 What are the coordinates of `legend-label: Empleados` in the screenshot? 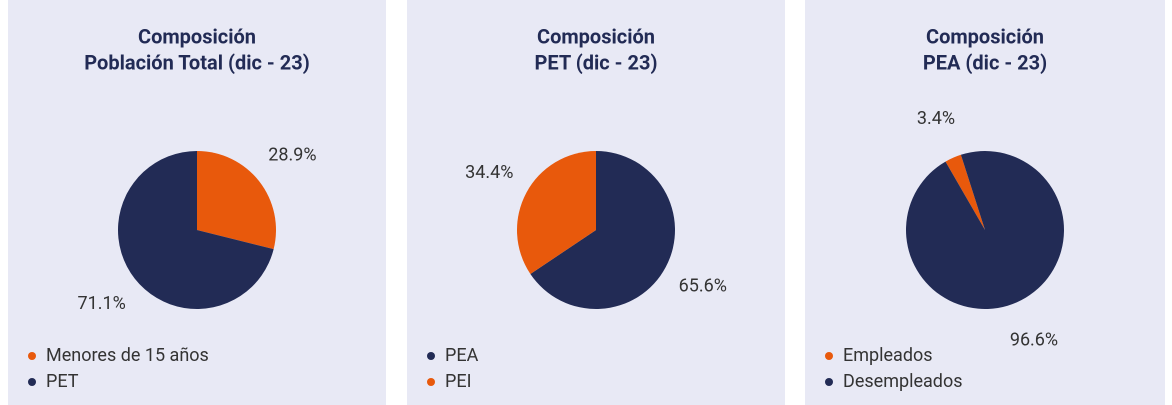 It's located at (888, 355).